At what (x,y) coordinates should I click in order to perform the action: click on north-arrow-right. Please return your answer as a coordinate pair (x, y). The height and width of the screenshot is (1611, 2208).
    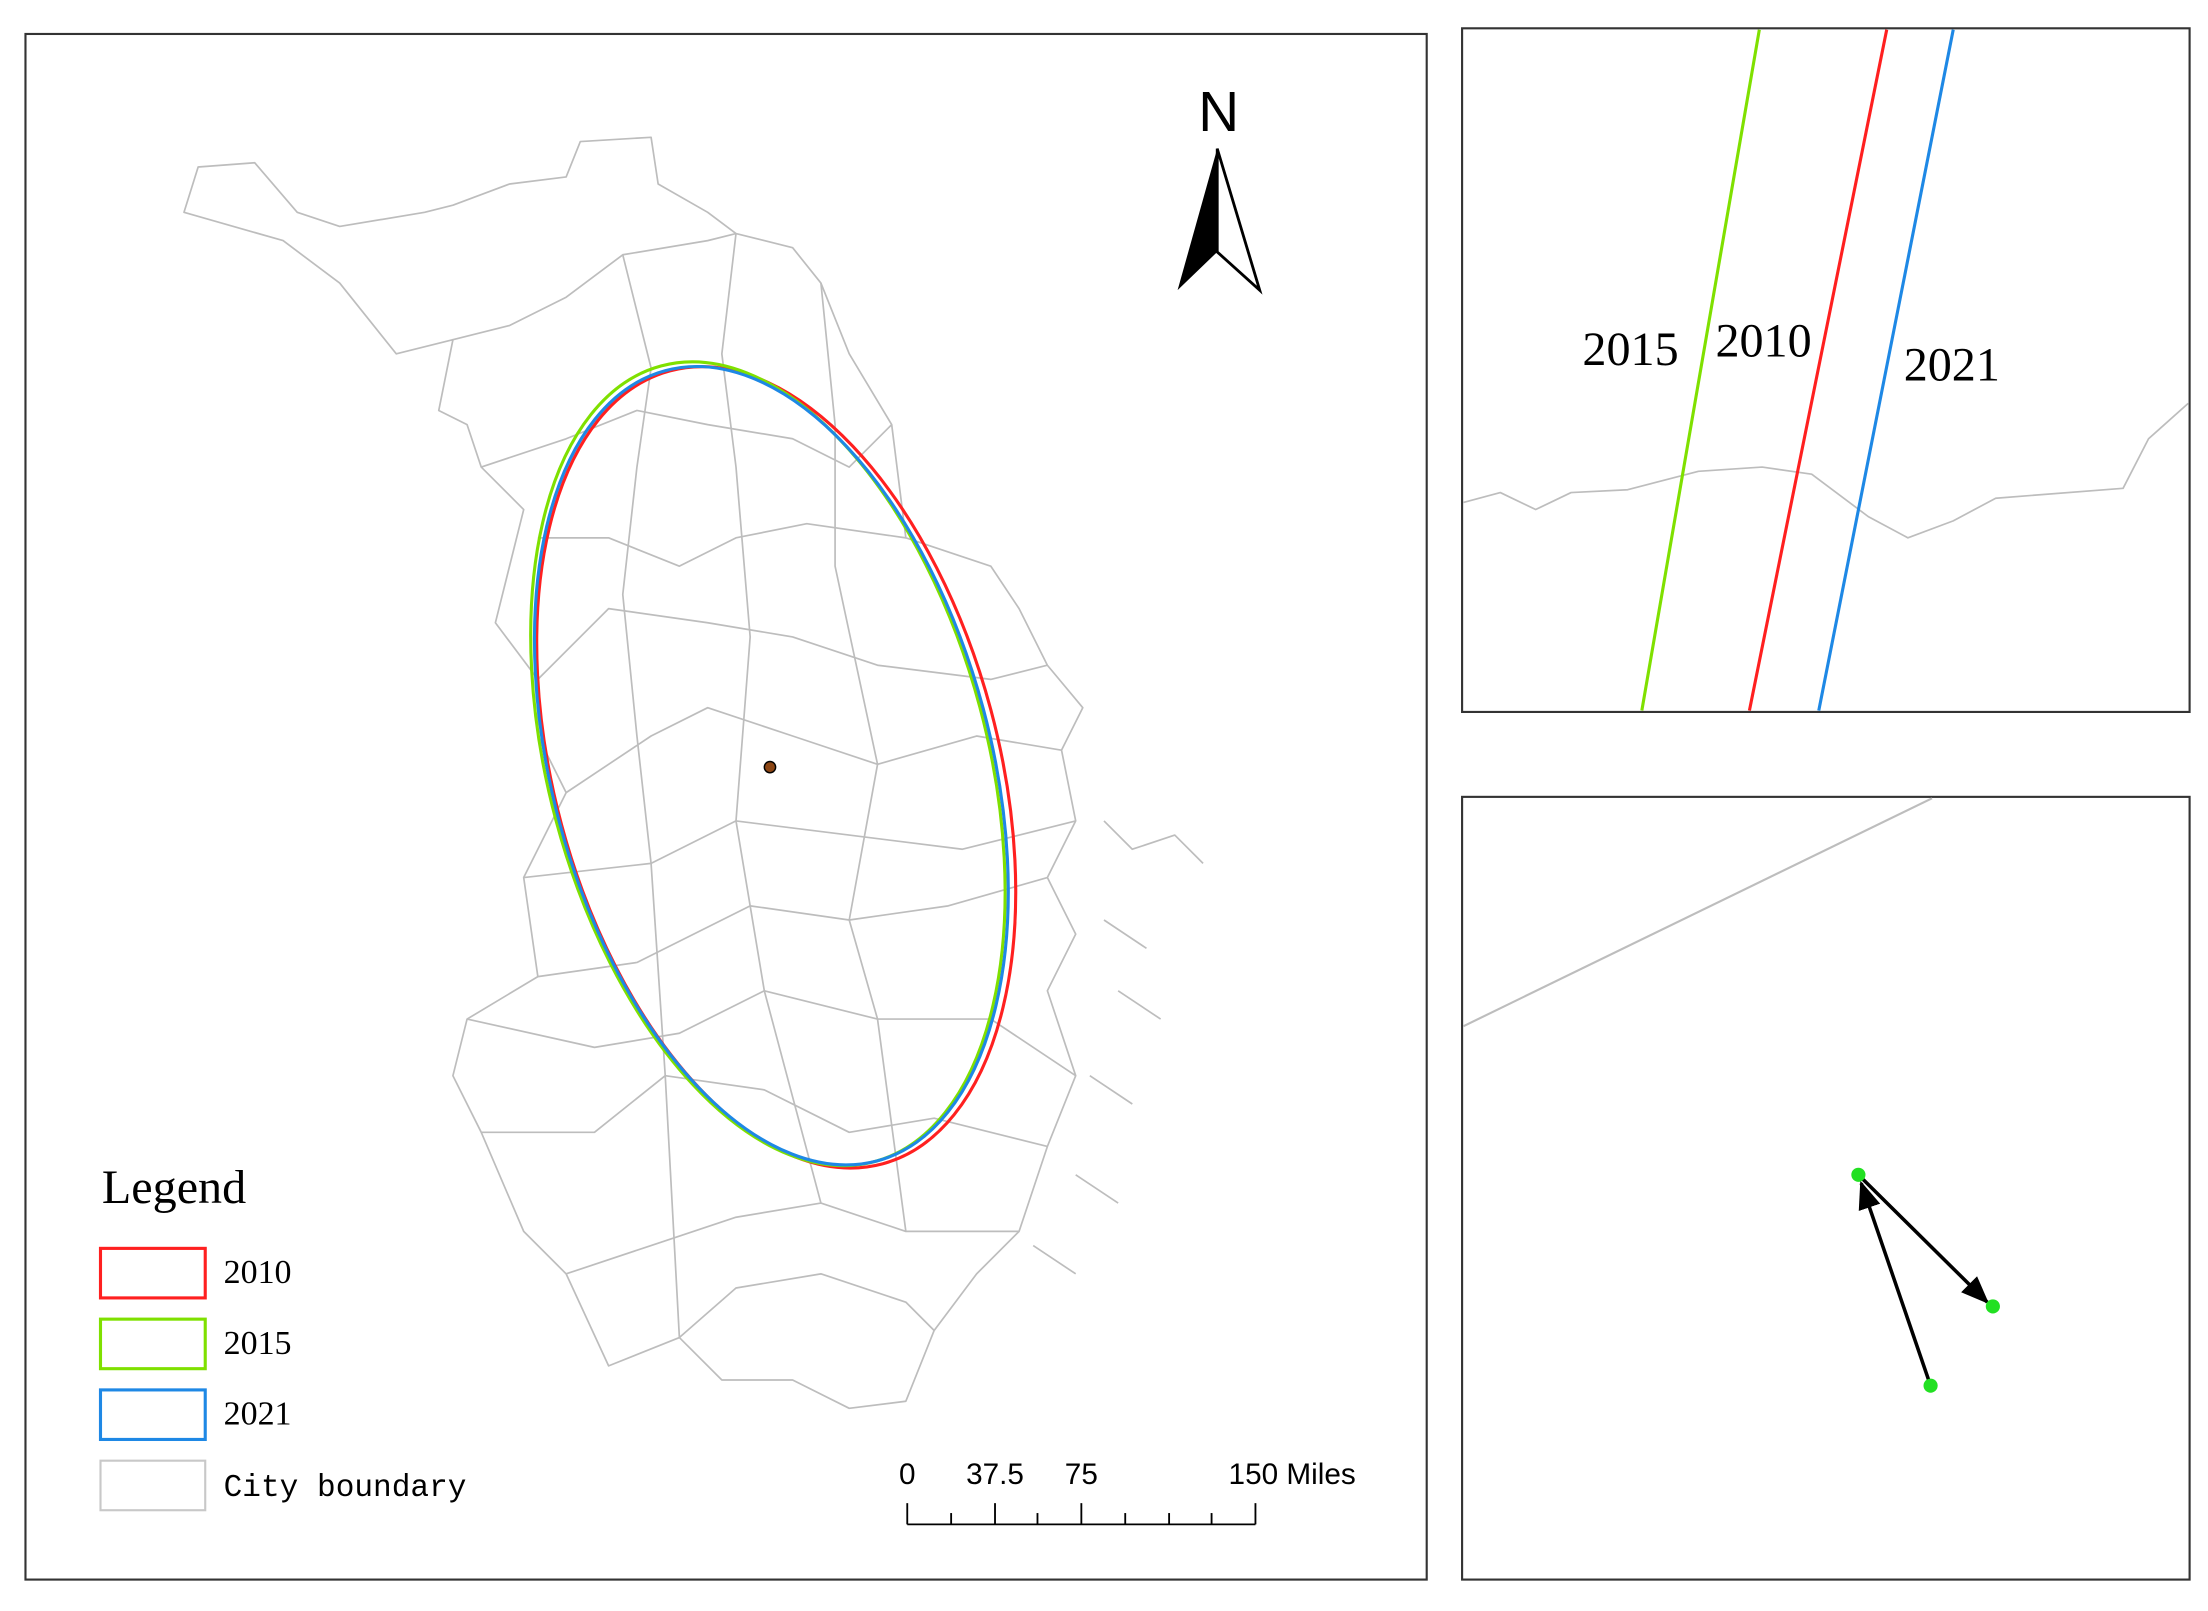
    Looking at the image, I should click on (1239, 221).